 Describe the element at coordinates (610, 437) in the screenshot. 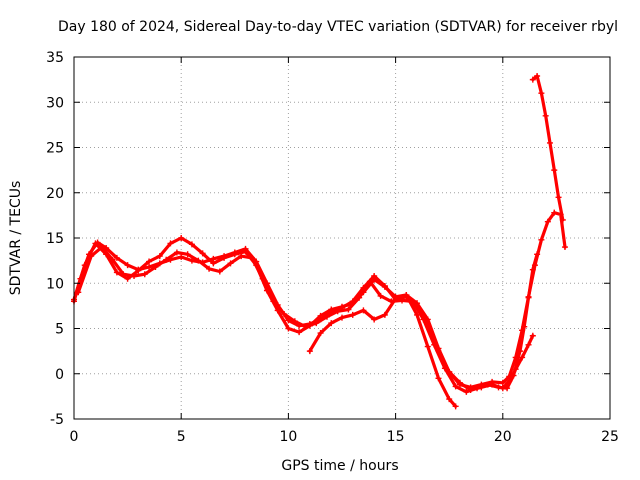

I see `x-tick-label: 25` at that location.